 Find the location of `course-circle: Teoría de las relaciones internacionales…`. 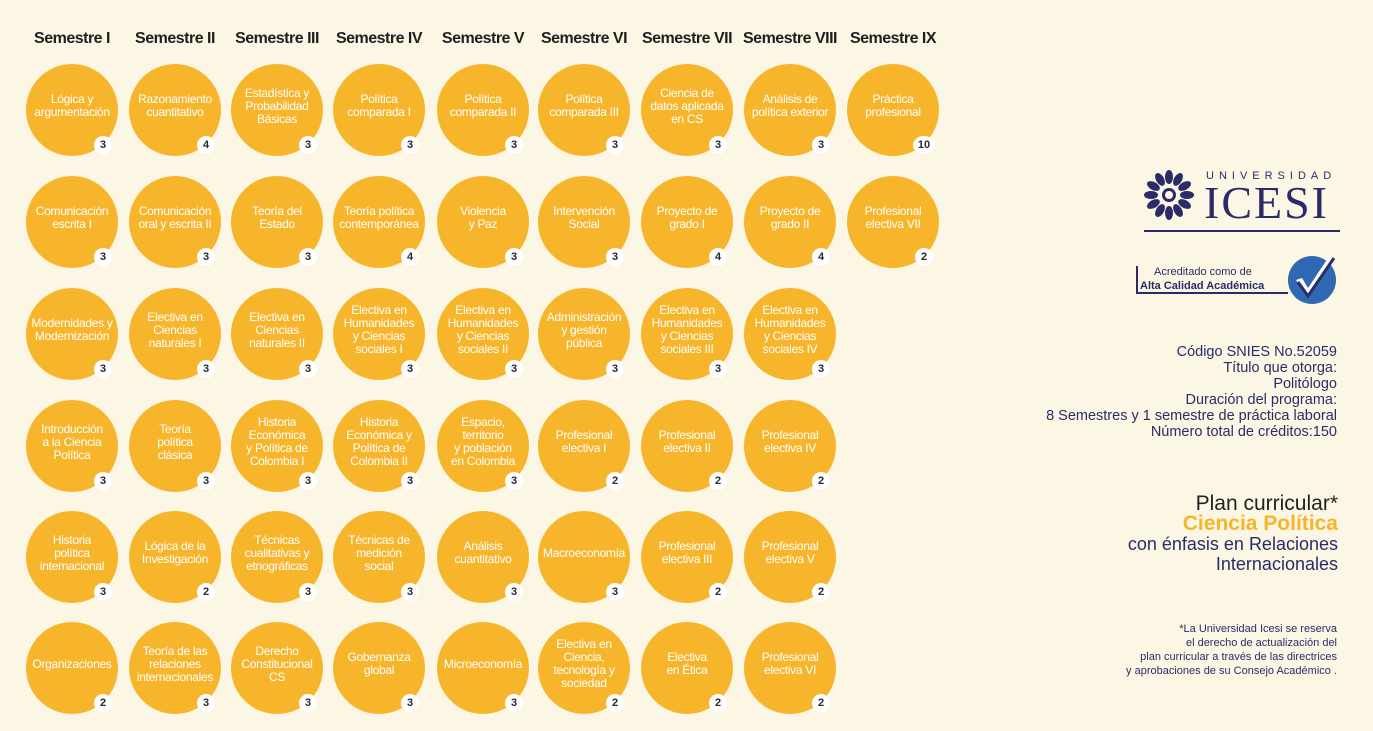

course-circle: Teoría de las relaciones internacionales… is located at coordinates (175, 668).